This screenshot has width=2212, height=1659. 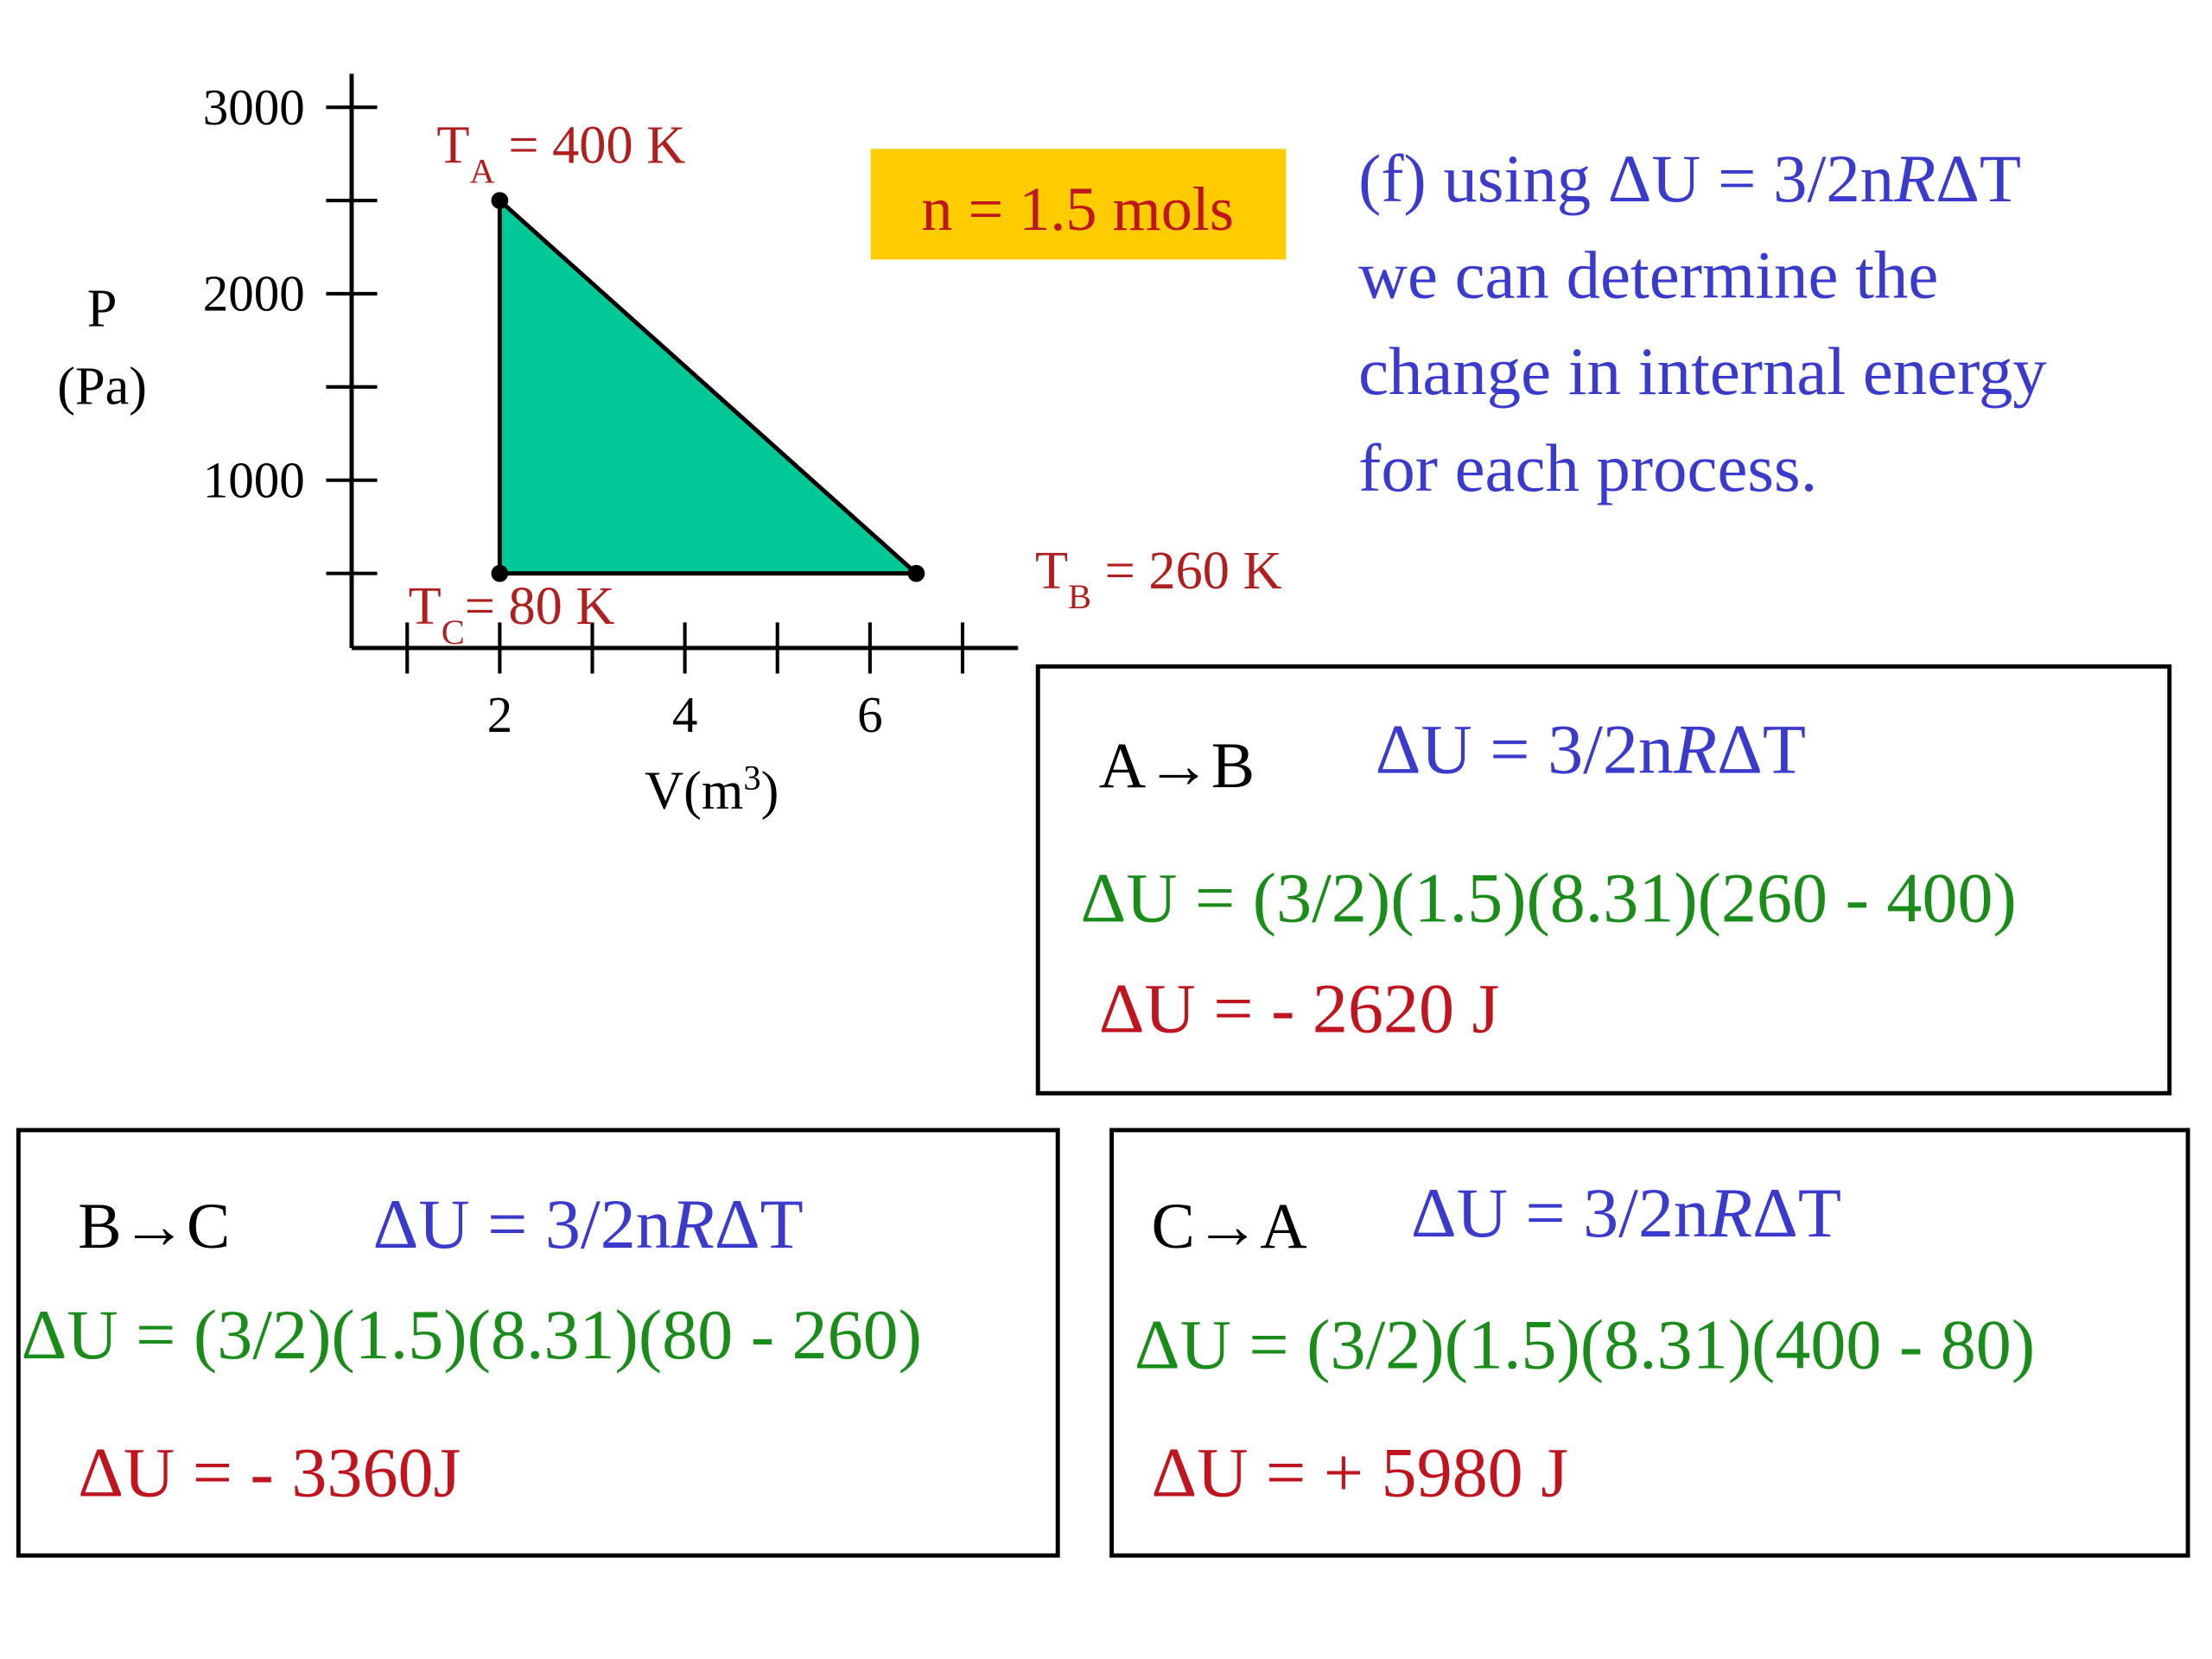 I want to click on box-title-part: C→A, so click(x=1229, y=1226).